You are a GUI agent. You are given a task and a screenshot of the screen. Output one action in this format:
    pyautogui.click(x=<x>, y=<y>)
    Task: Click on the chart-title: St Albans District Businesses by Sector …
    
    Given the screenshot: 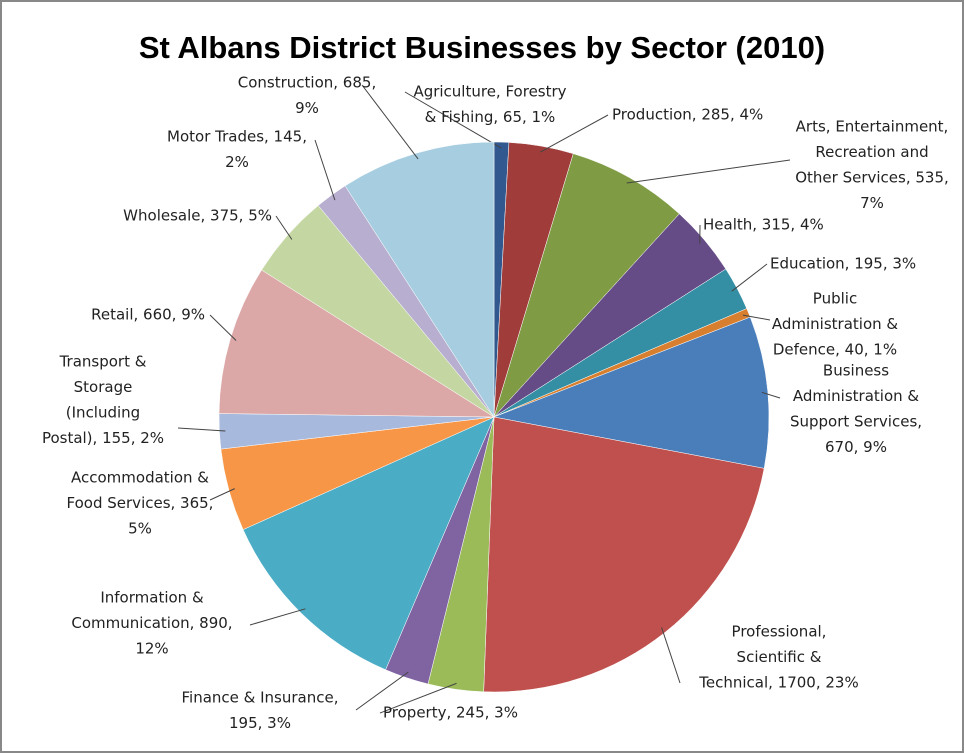 What is the action you would take?
    pyautogui.click(x=482, y=47)
    